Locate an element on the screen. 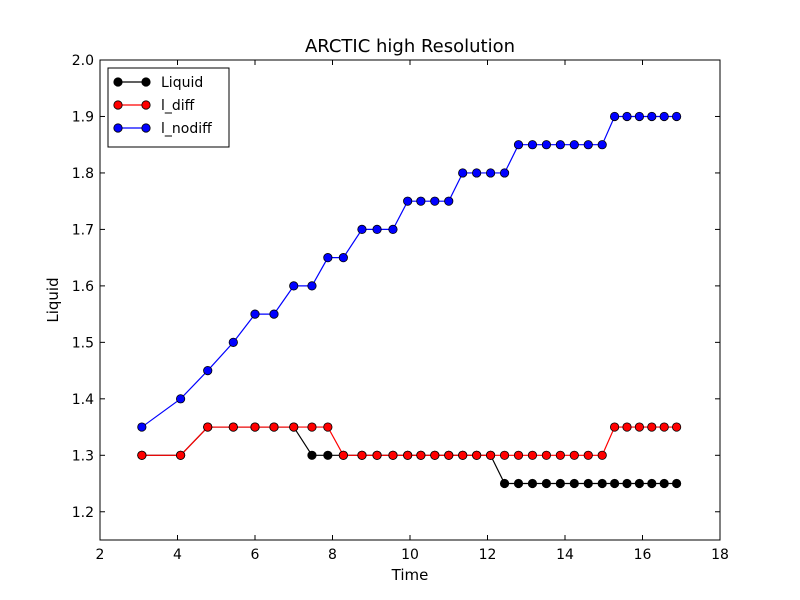 The height and width of the screenshot is (600, 800). legend: Liquid l_diff l_nodiff is located at coordinates (168, 107).